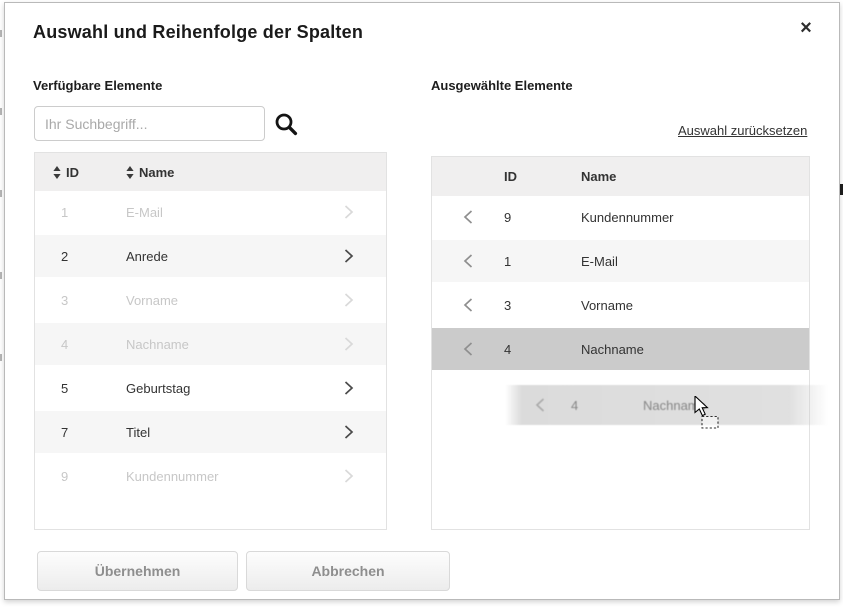 The height and width of the screenshot is (608, 843). What do you see at coordinates (138, 432) in the screenshot?
I see `row-name: Titel` at bounding box center [138, 432].